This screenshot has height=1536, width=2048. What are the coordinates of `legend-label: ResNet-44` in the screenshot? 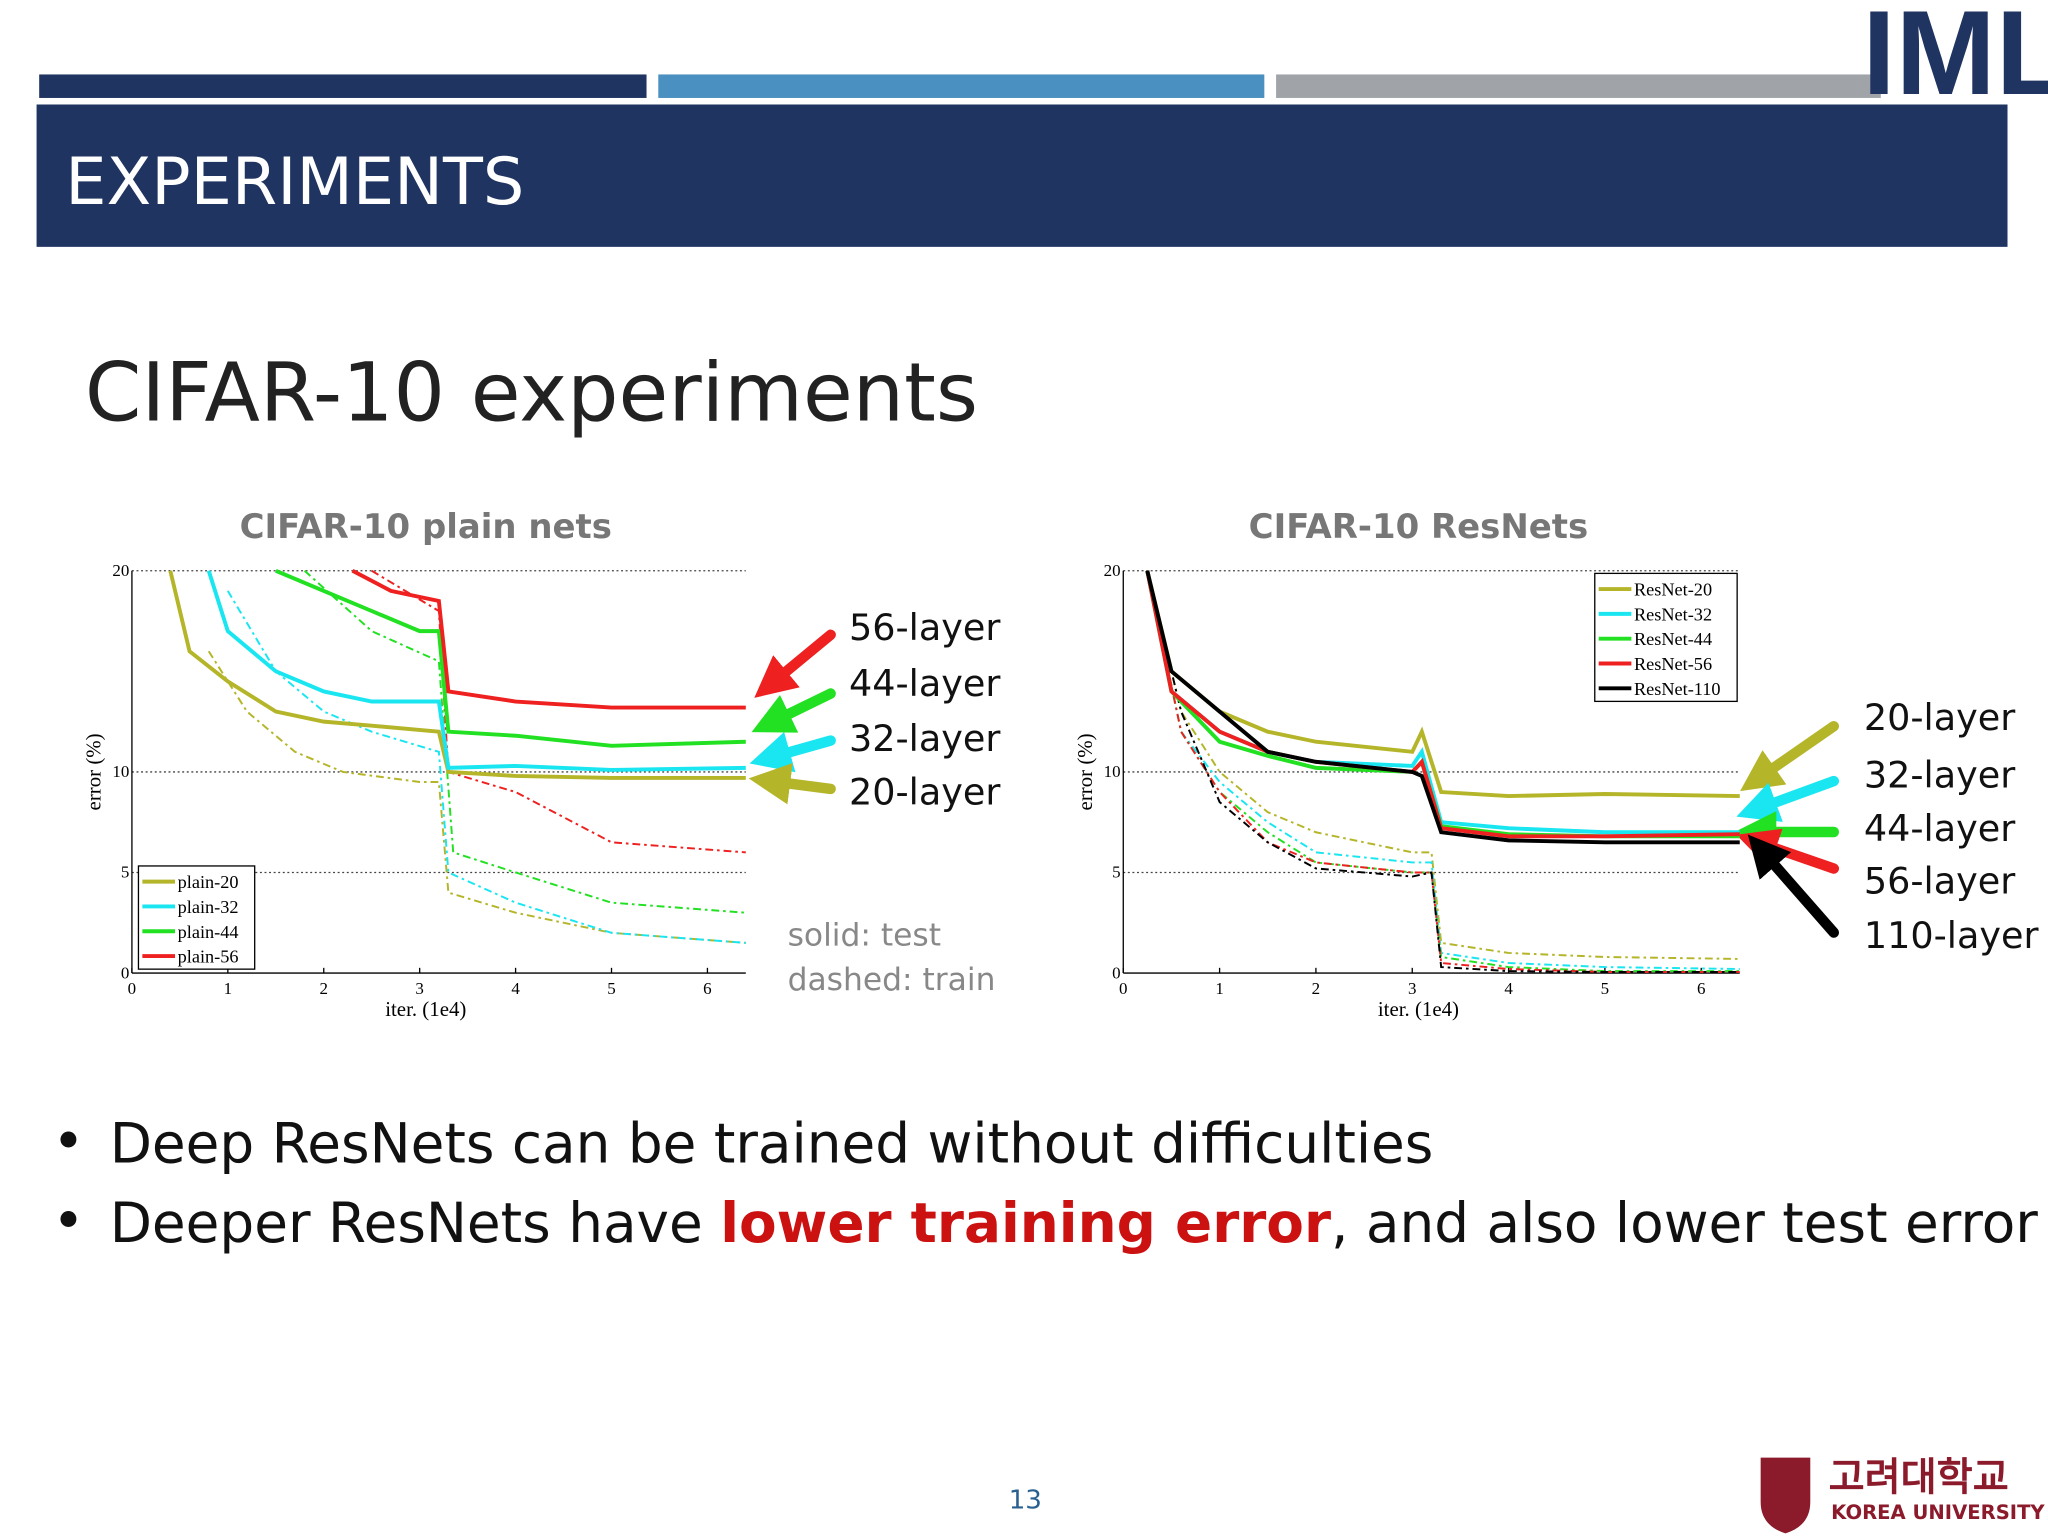 It's located at (1673, 639).